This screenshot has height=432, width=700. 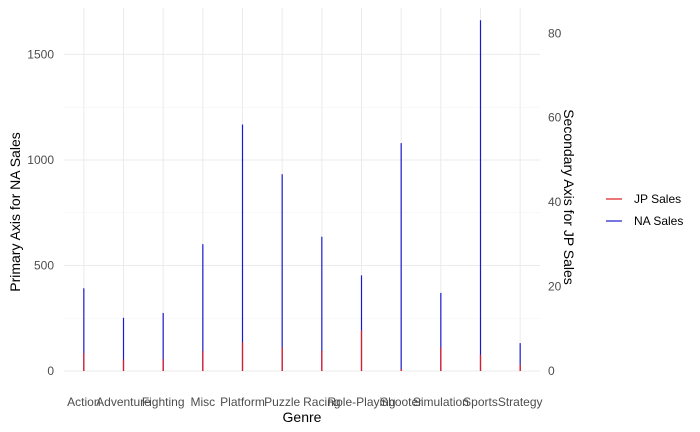 What do you see at coordinates (569, 197) in the screenshot?
I see `secondary-y-axis-title: Secondary Axis for JP Sales` at bounding box center [569, 197].